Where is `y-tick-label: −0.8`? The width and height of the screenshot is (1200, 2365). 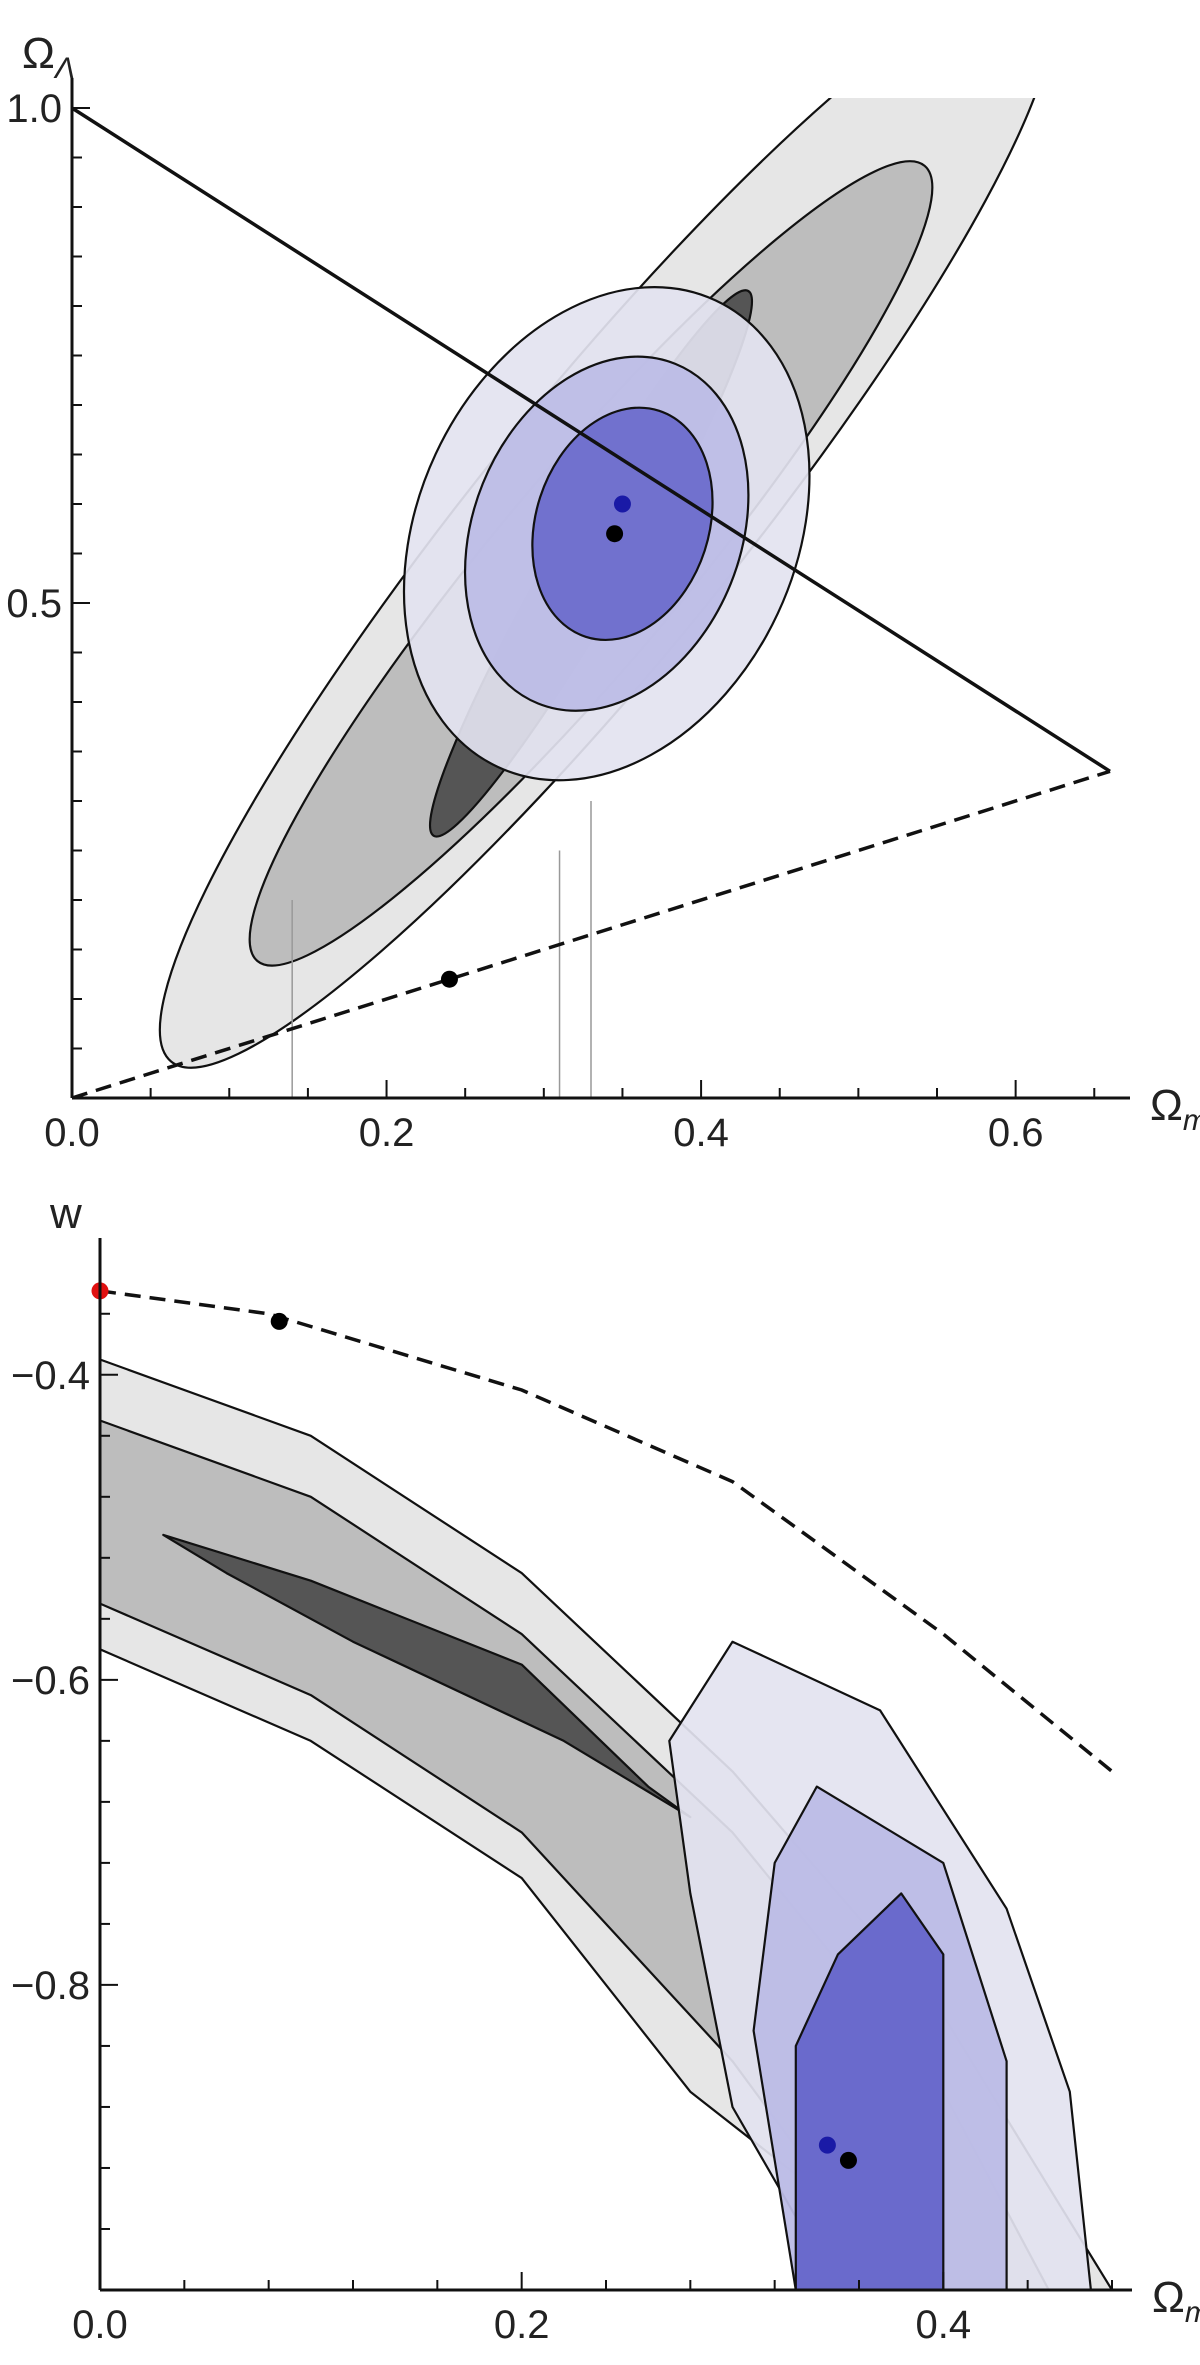
y-tick-label: −0.8 is located at coordinates (50, 1986).